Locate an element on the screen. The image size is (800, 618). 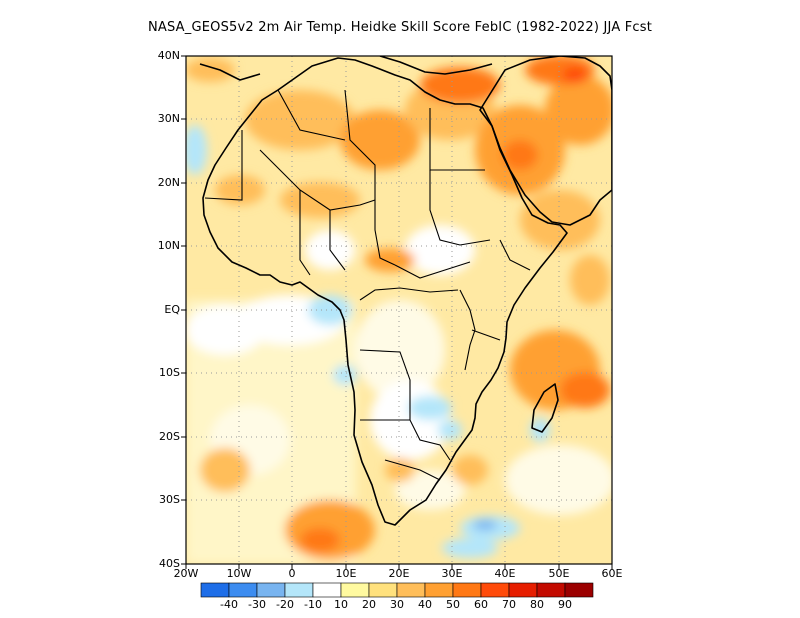
lon-label: 0 is located at coordinates (292, 573).